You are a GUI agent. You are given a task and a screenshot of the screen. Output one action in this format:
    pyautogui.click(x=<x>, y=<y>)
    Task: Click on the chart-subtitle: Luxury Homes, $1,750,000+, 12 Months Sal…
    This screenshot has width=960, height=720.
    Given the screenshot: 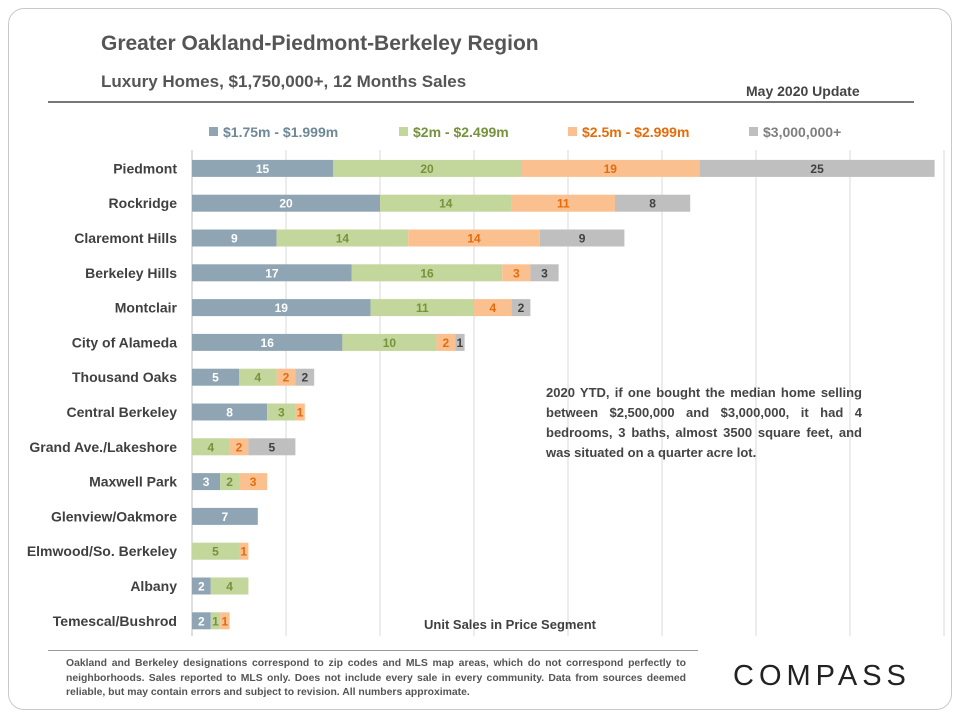 What is the action you would take?
    pyautogui.click(x=284, y=81)
    